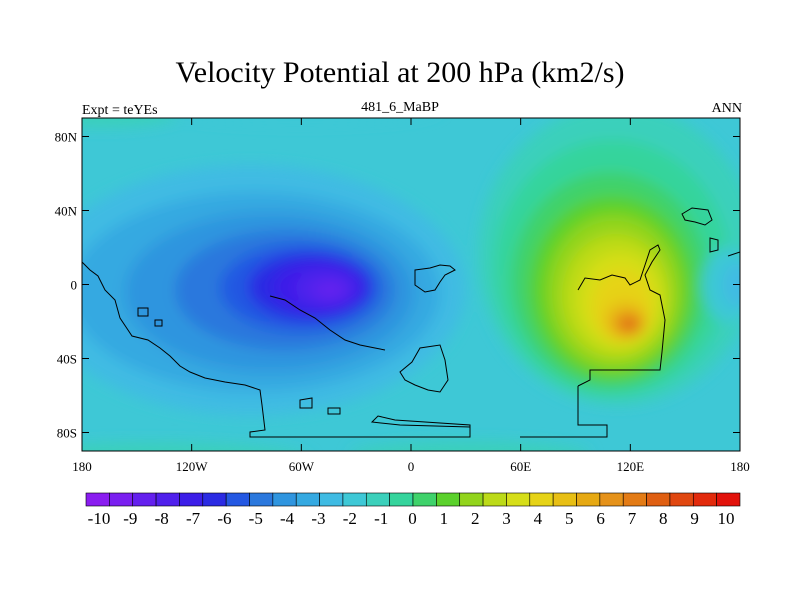 The width and height of the screenshot is (800, 600). I want to click on colorbar-label: -10, so click(99, 518).